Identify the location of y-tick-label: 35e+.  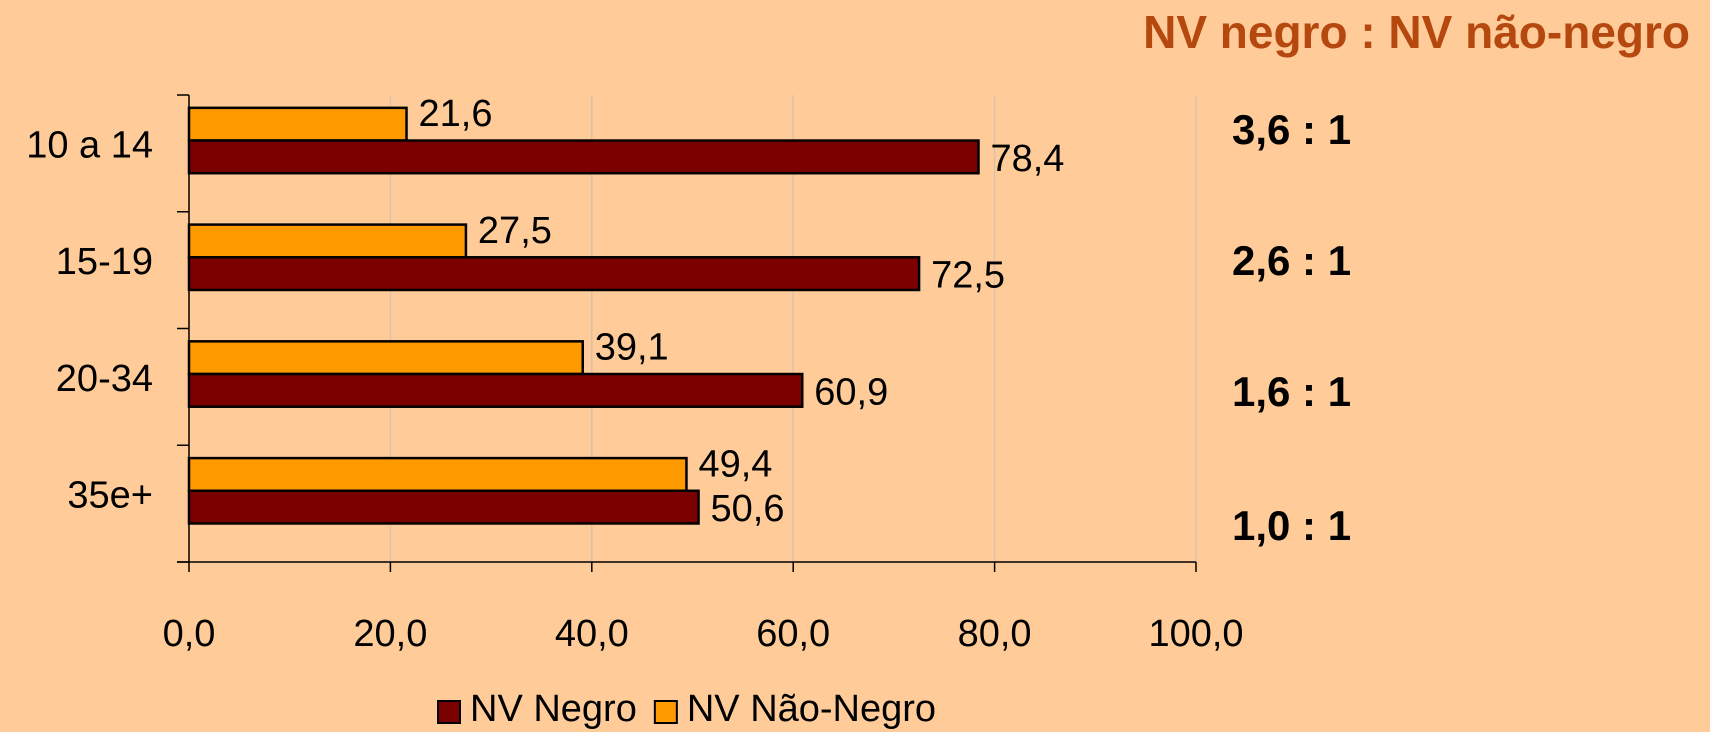
(110, 496).